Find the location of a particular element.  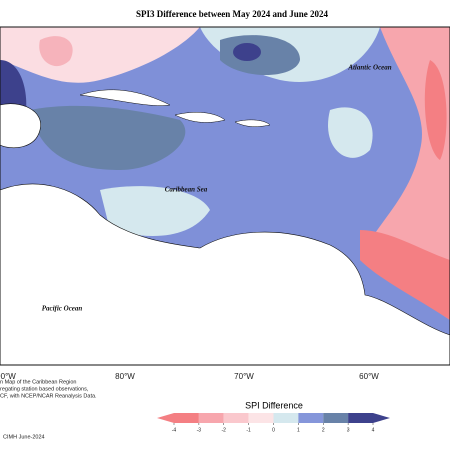

ocean-label: Atlantic Ocean is located at coordinates (369, 68).